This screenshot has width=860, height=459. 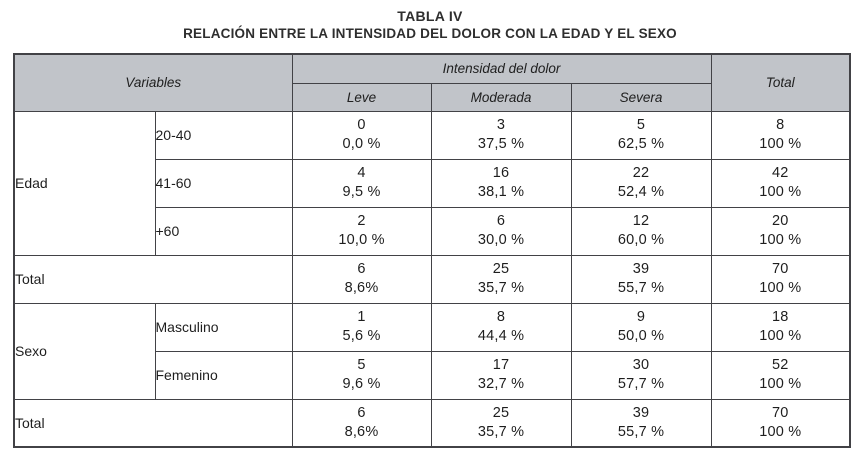 What do you see at coordinates (361, 384) in the screenshot?
I see `cell-percent: 9,6 %` at bounding box center [361, 384].